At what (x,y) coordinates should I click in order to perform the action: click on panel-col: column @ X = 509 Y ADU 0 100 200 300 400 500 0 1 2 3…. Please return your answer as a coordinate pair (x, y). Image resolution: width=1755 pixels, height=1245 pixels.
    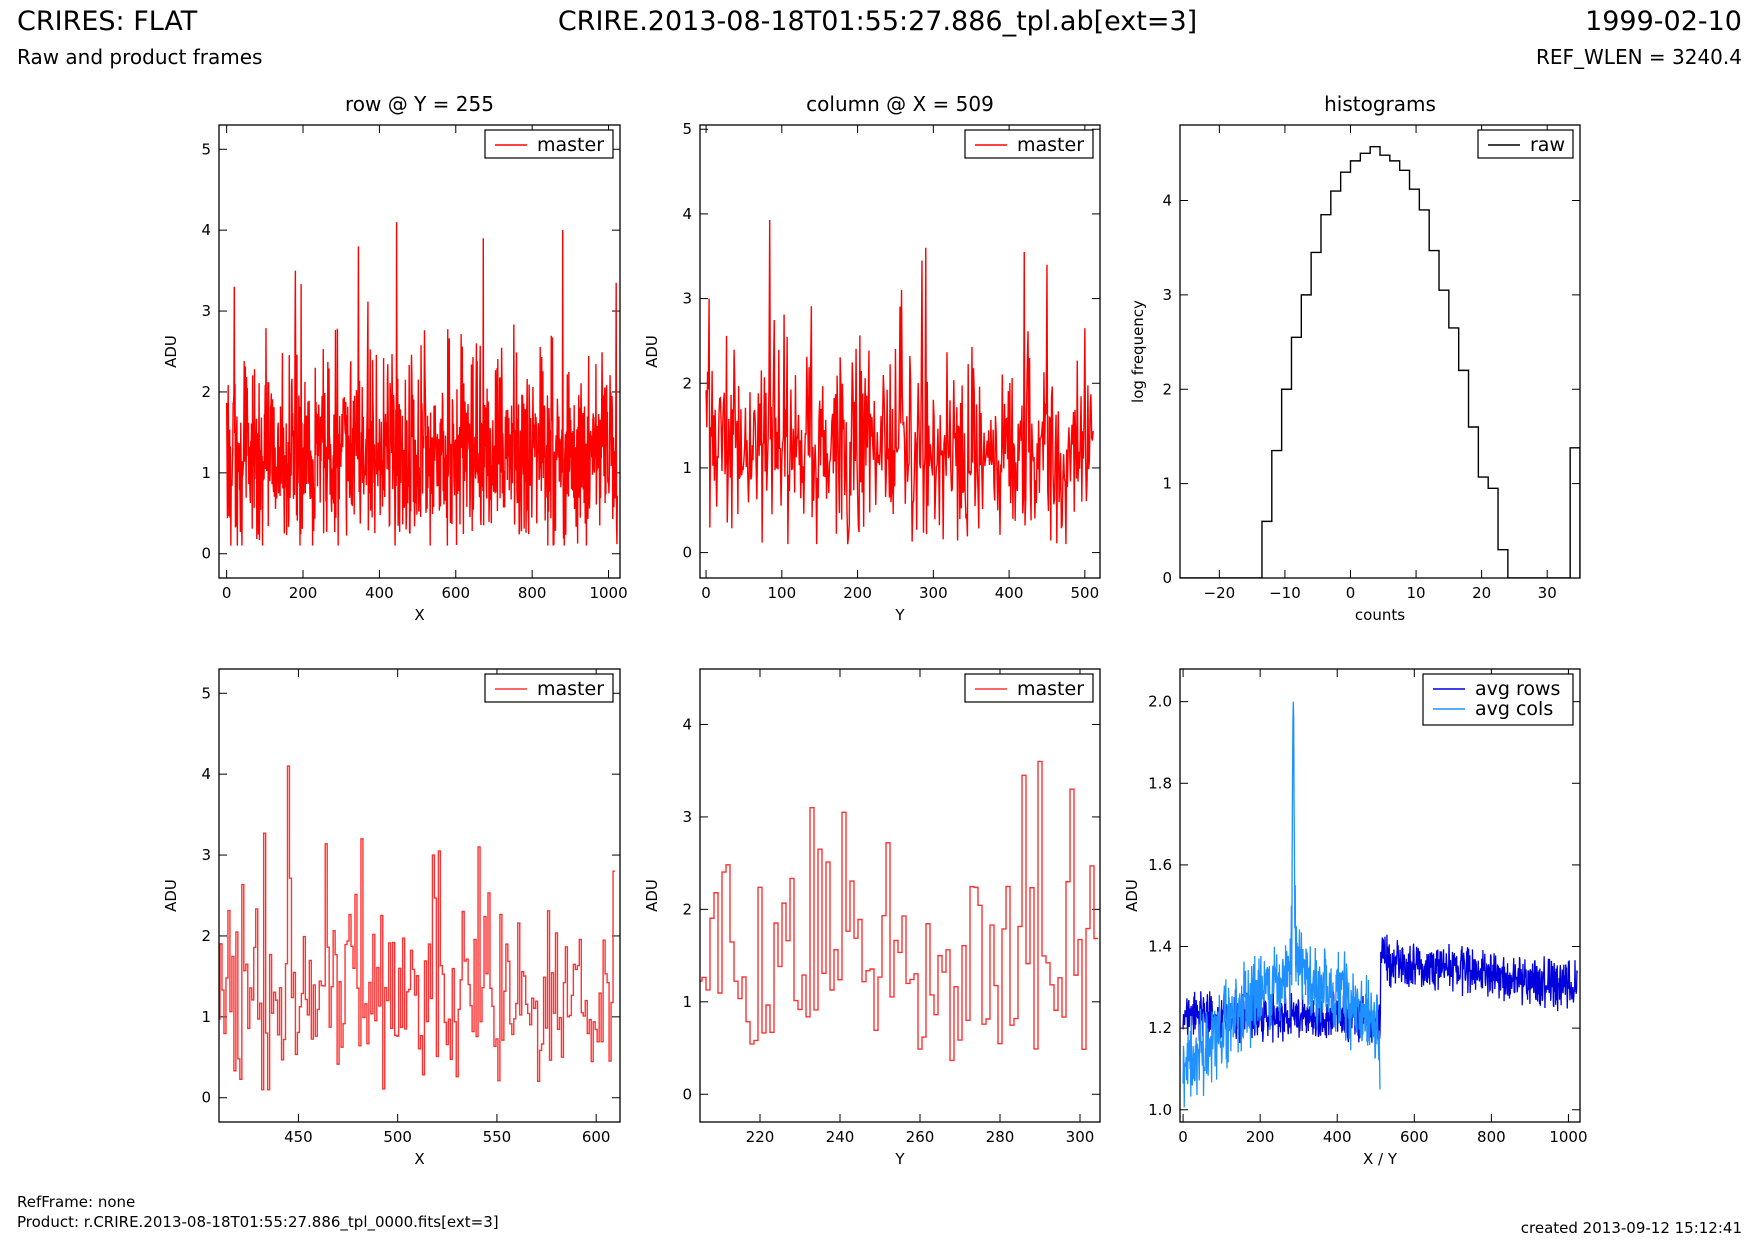
    Looking at the image, I should click on (872, 358).